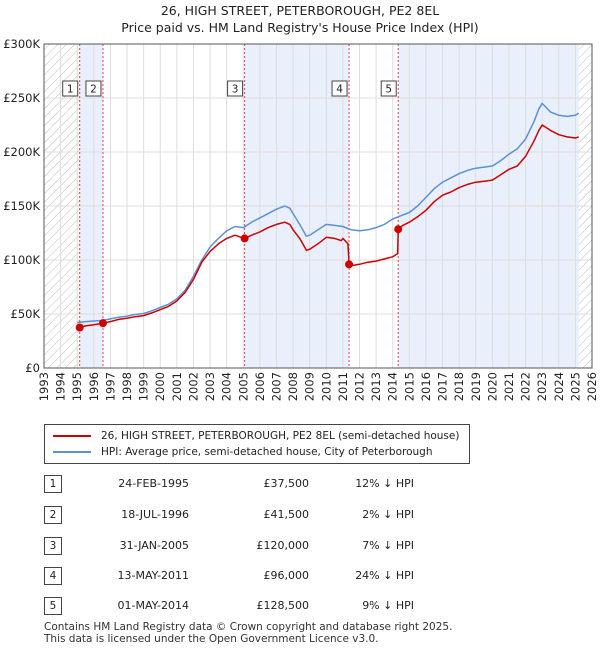 This screenshot has width=600, height=650. I want to click on x-tick-label: 2009, so click(310, 386).